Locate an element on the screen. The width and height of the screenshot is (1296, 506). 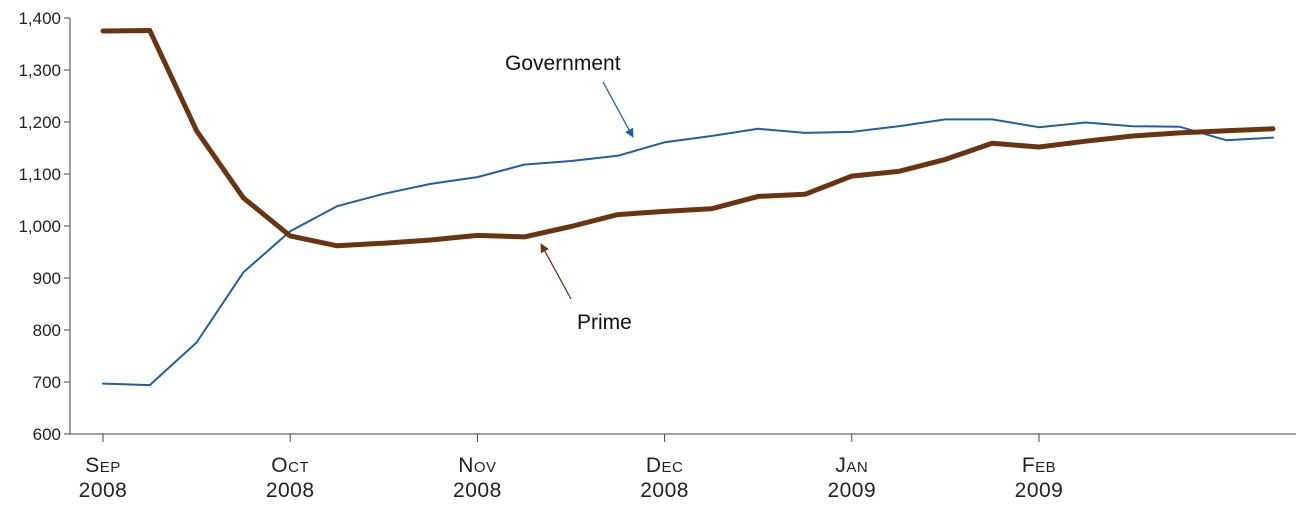
annotations: Government Prime is located at coordinates (569, 193).